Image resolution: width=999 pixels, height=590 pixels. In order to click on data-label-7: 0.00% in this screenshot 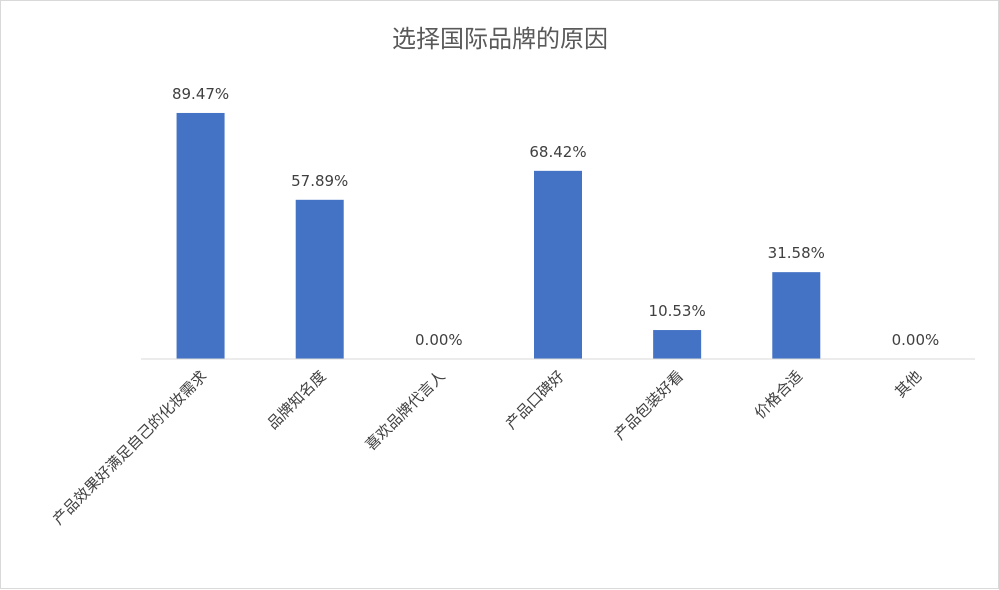, I will do `click(916, 340)`.